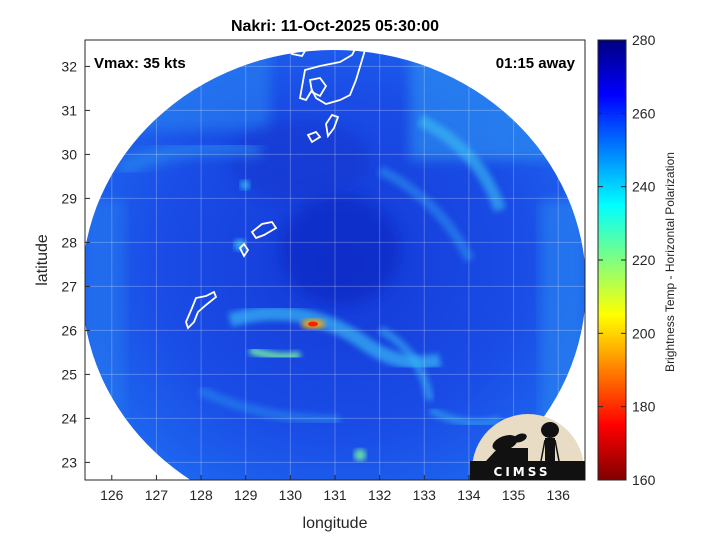 The width and height of the screenshot is (720, 540). What do you see at coordinates (299, 49) in the screenshot?
I see `coastline-islet-north` at bounding box center [299, 49].